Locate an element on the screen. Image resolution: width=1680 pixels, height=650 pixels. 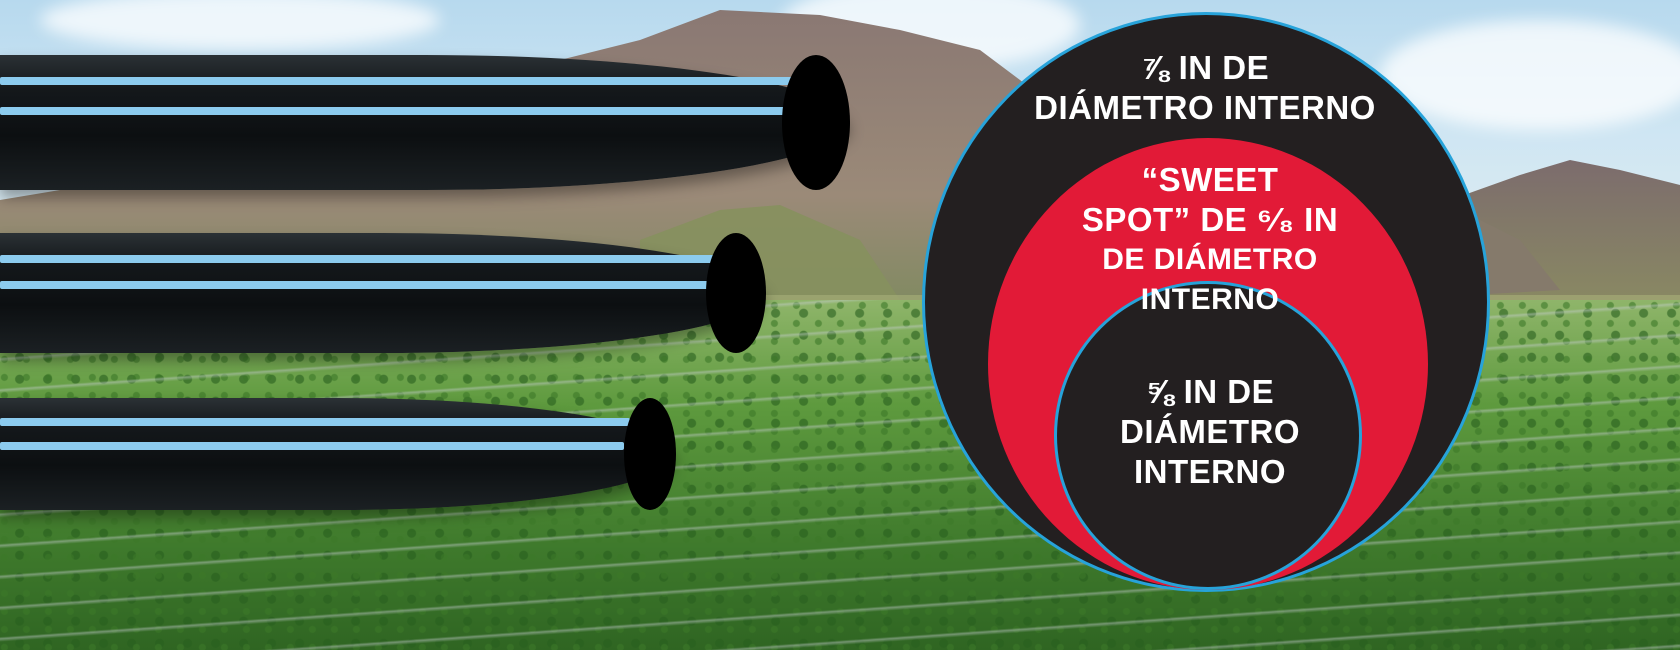
outer-diameter-label: ⅞ IN DE DIÁMETRO INTERNO is located at coordinates (1205, 88).